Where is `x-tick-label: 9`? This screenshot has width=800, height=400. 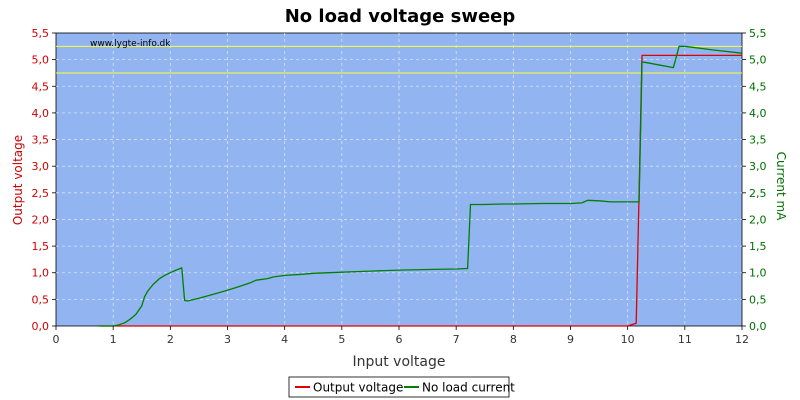
x-tick-label: 9 is located at coordinates (570, 339).